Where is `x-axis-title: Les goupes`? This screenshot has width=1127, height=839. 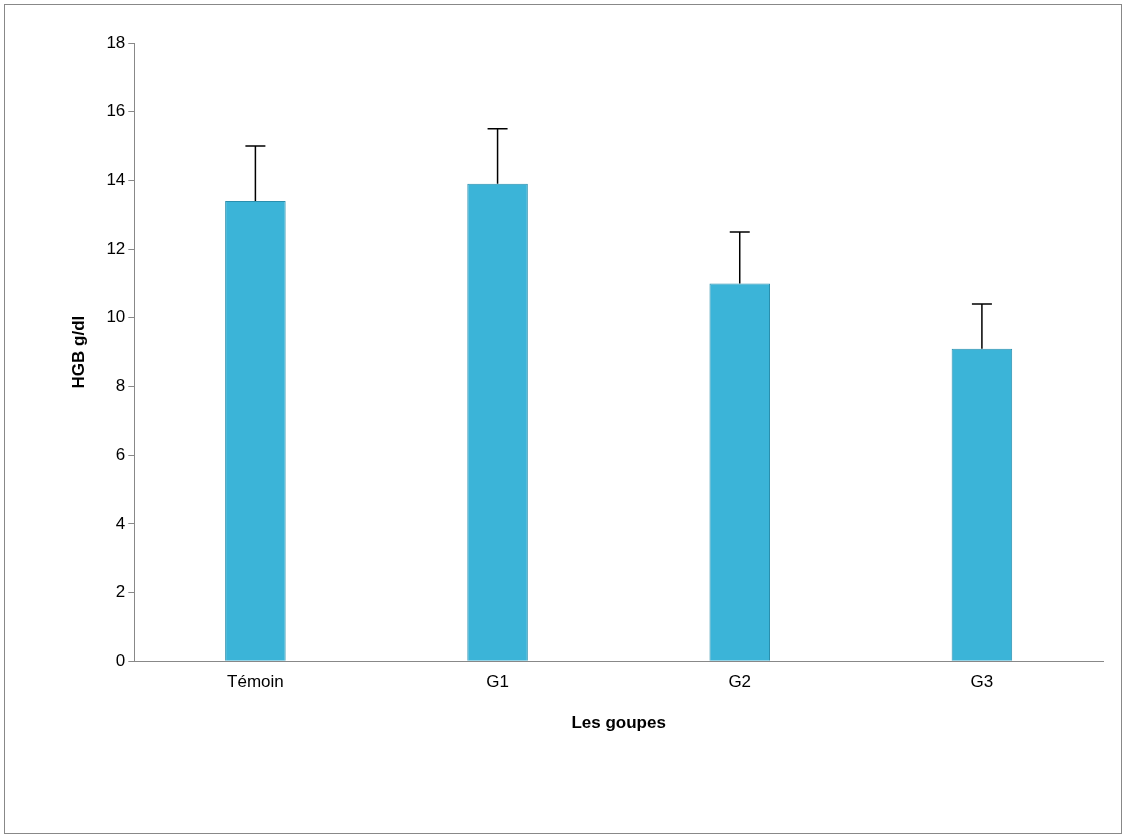
x-axis-title: Les goupes is located at coordinates (618, 723).